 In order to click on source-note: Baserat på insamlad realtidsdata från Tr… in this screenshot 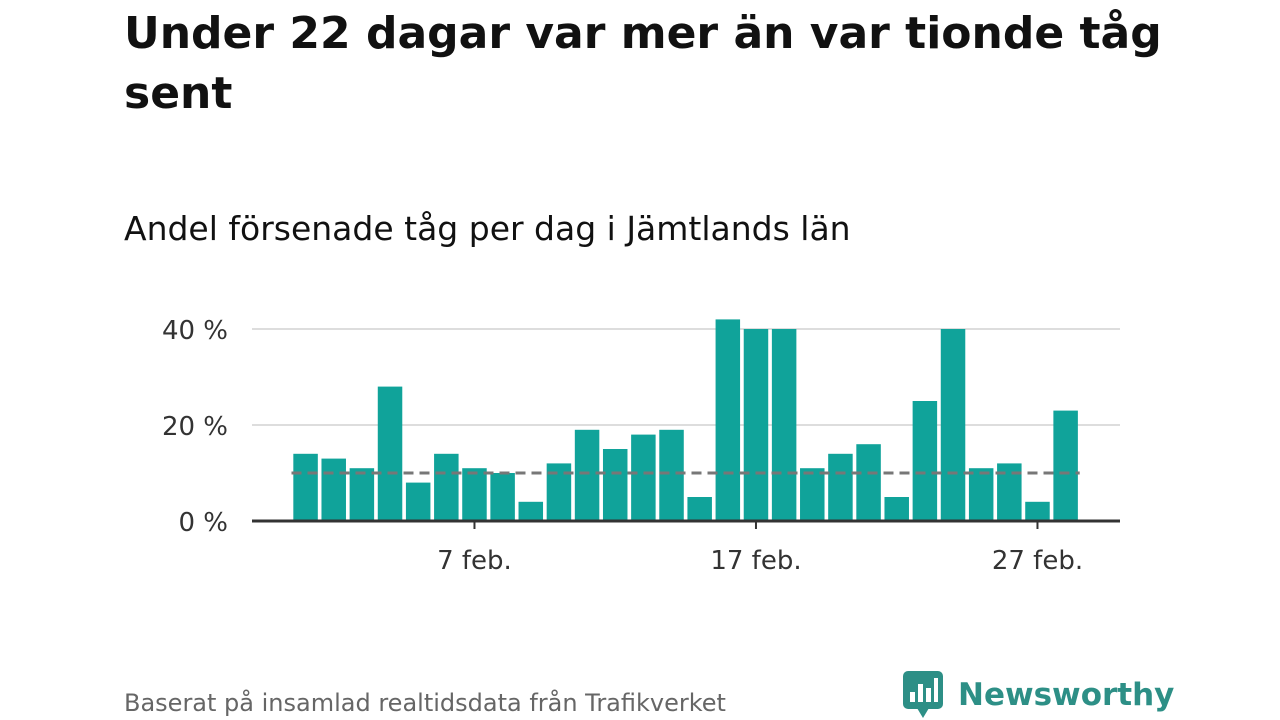, I will do `click(425, 703)`.